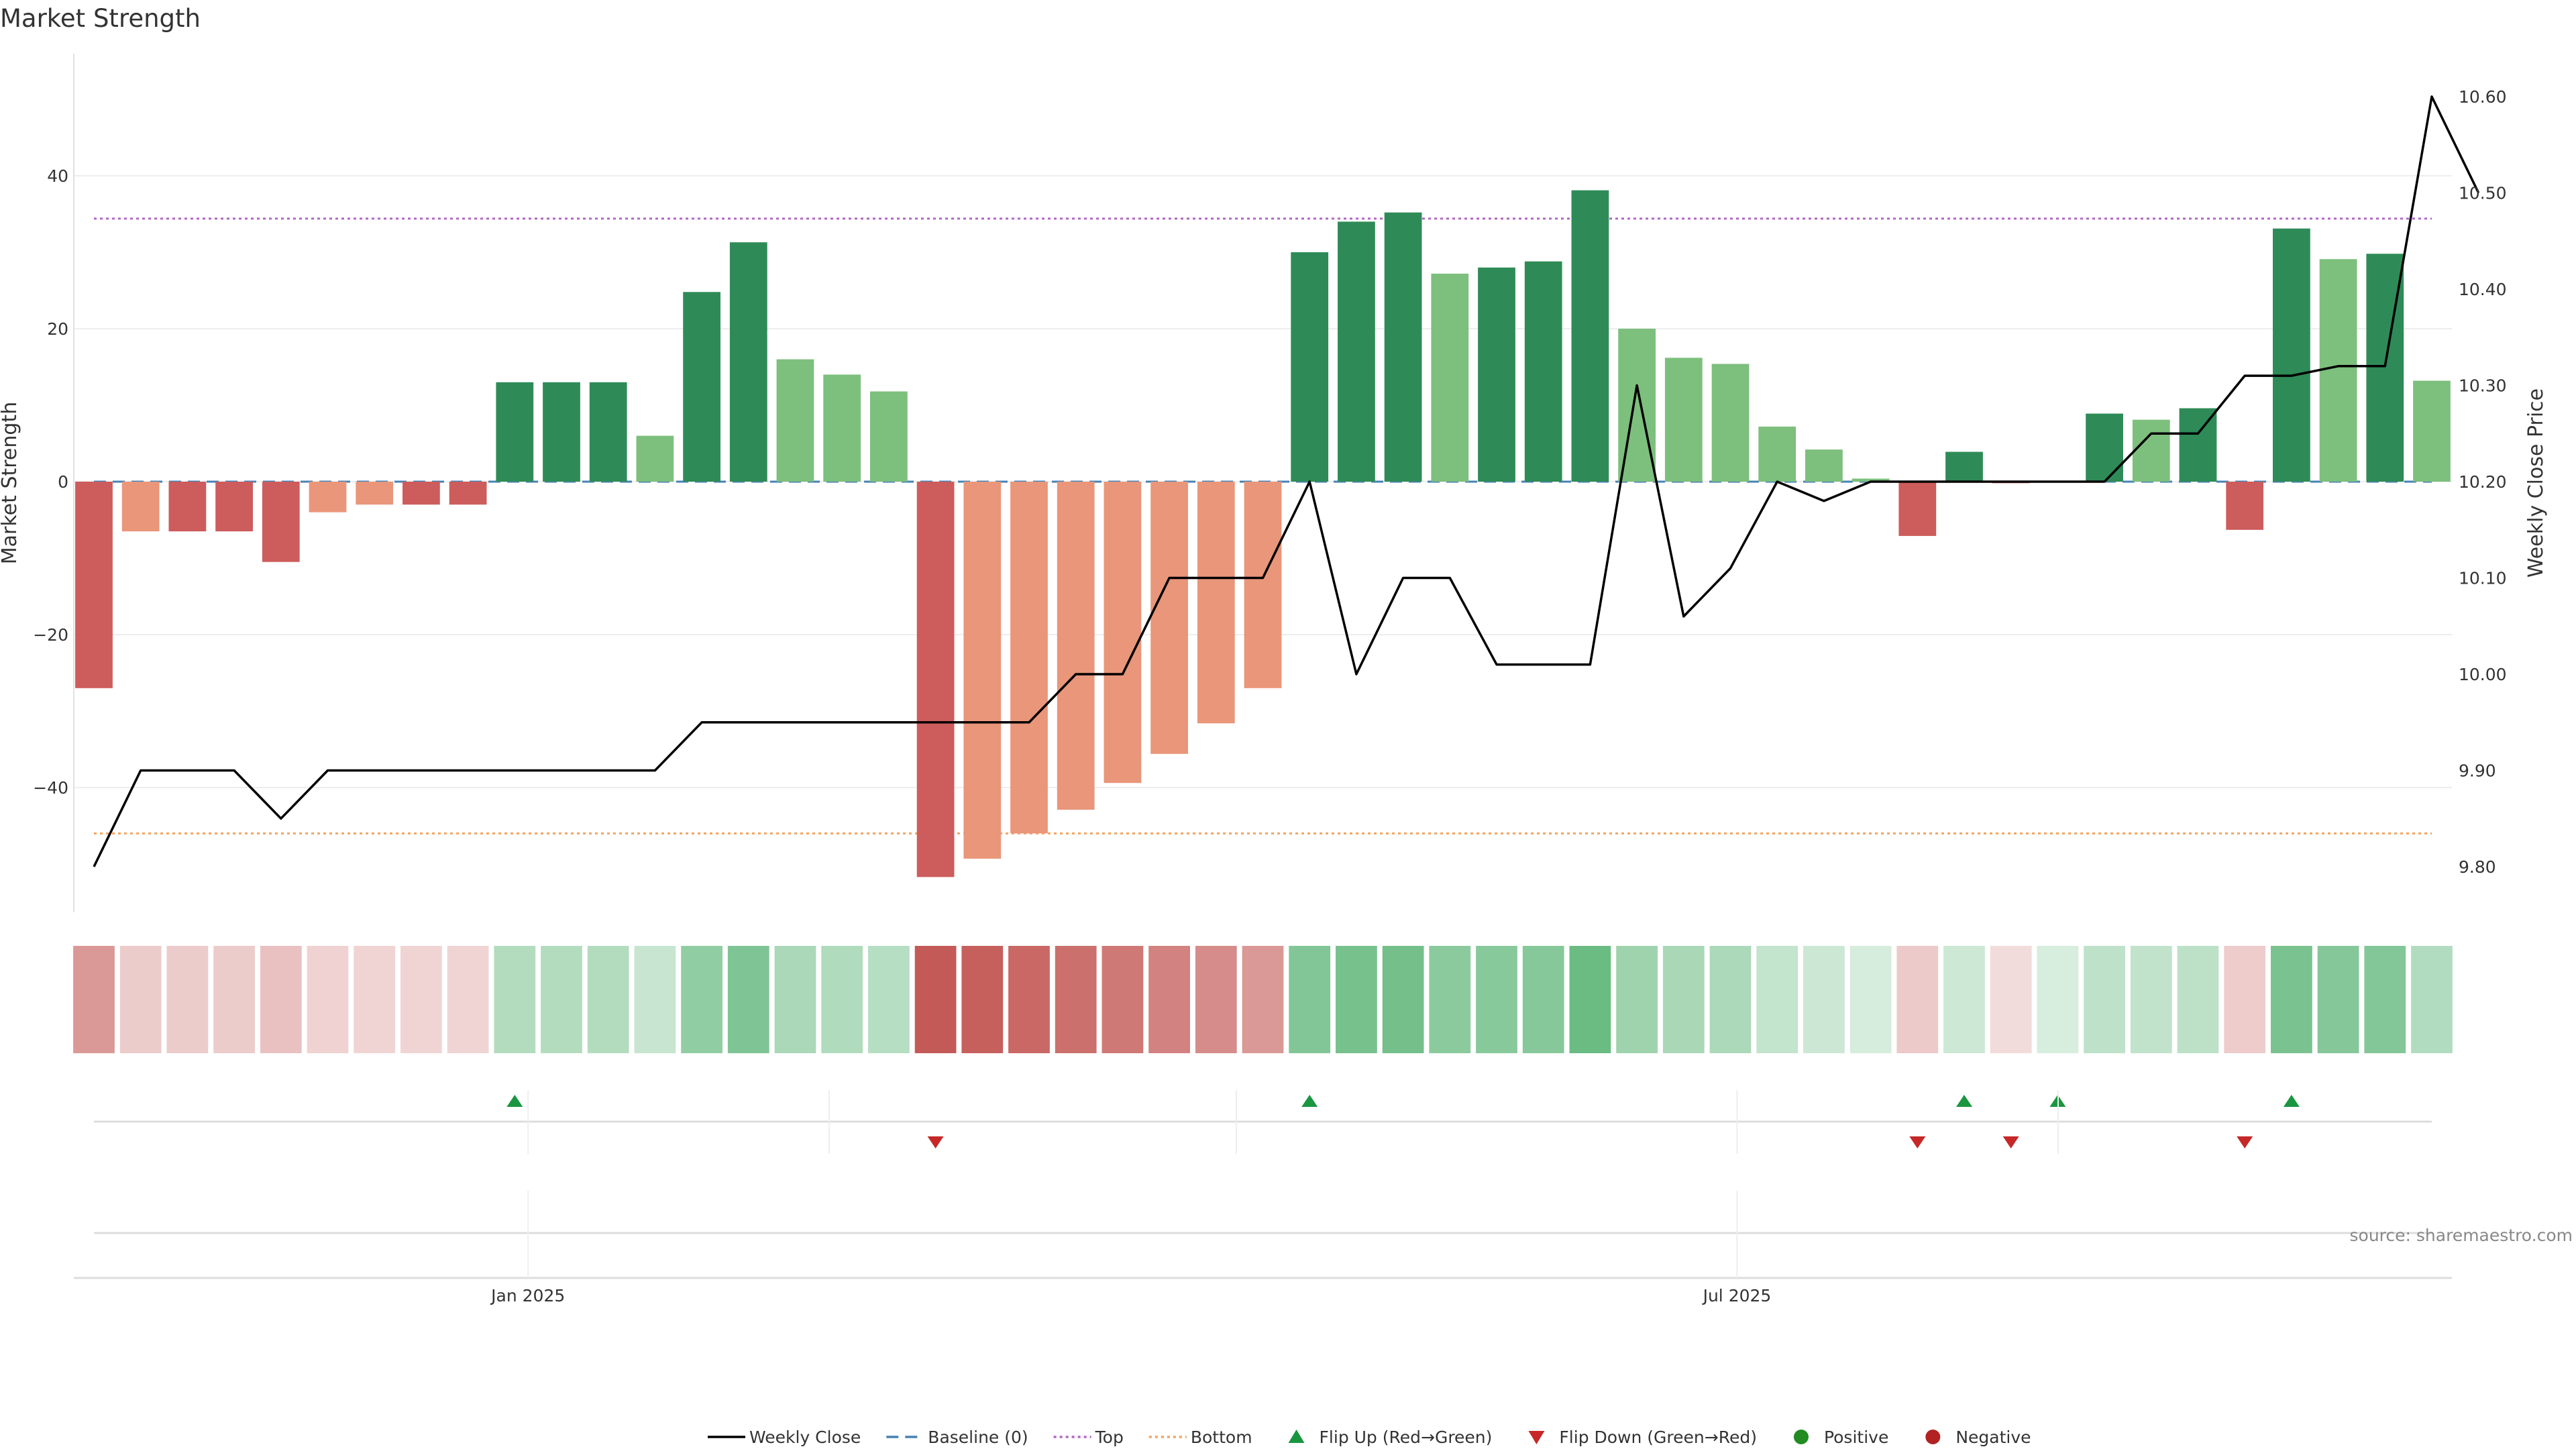 This screenshot has width=2576, height=1449. What do you see at coordinates (10, 483) in the screenshot?
I see `y-axis-label: Market Strength` at bounding box center [10, 483].